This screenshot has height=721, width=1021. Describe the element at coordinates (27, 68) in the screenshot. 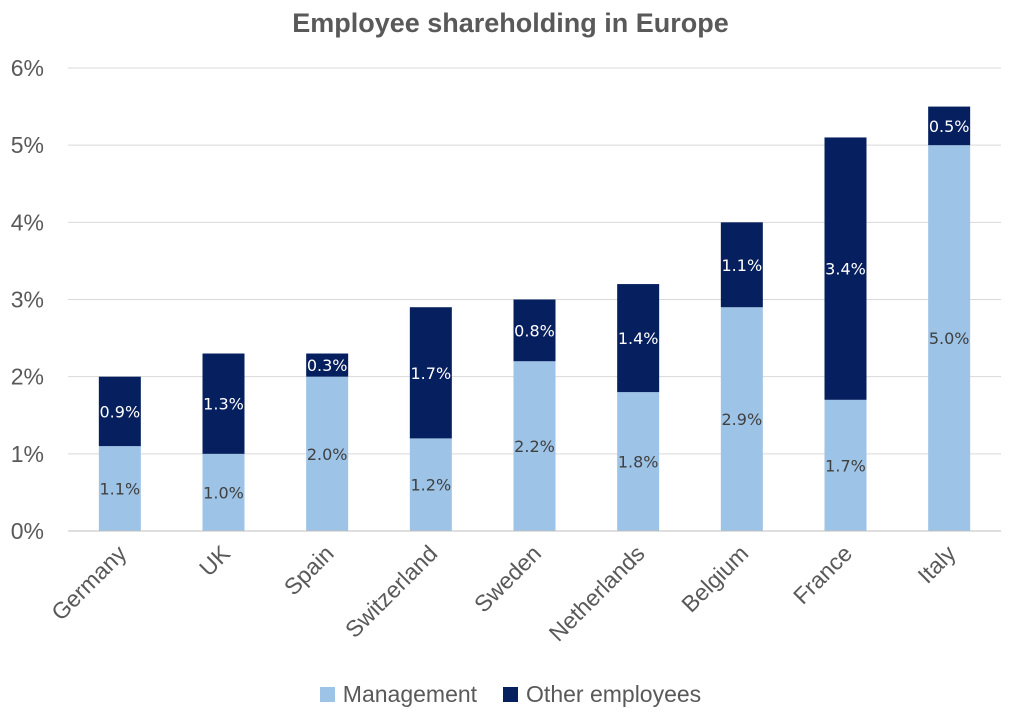

I see `y-tick-label: 6%` at that location.